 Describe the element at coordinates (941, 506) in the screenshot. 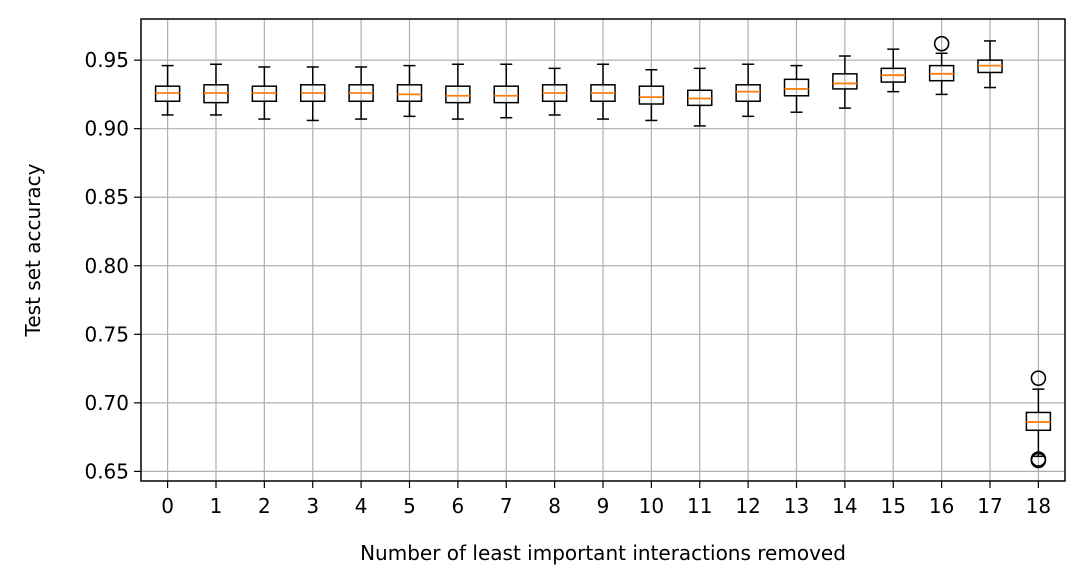

I see `x-tick-label: 16` at that location.